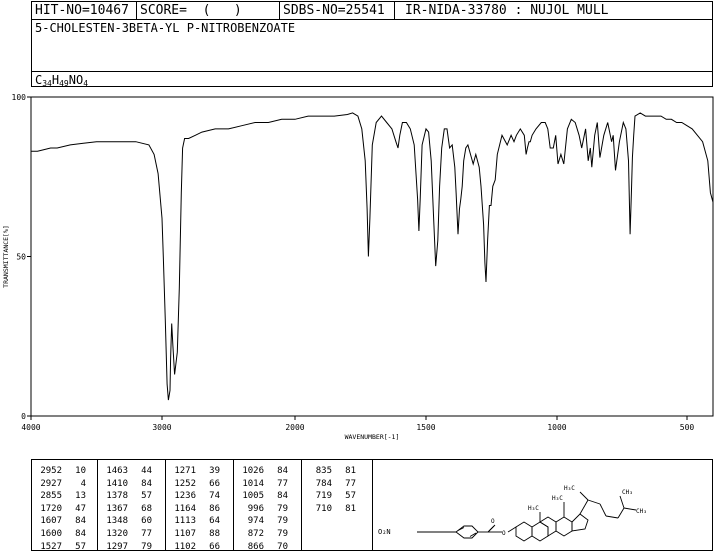  Describe the element at coordinates (64, 521) in the screenshot. I see `peak-row: 1607 84` at that location.